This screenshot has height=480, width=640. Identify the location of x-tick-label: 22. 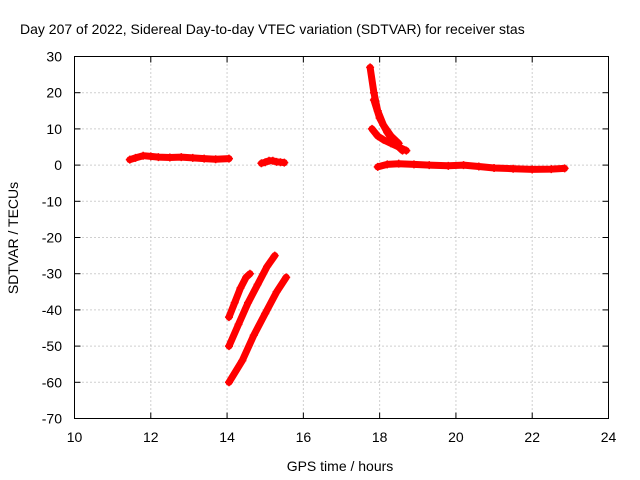
(532, 437).